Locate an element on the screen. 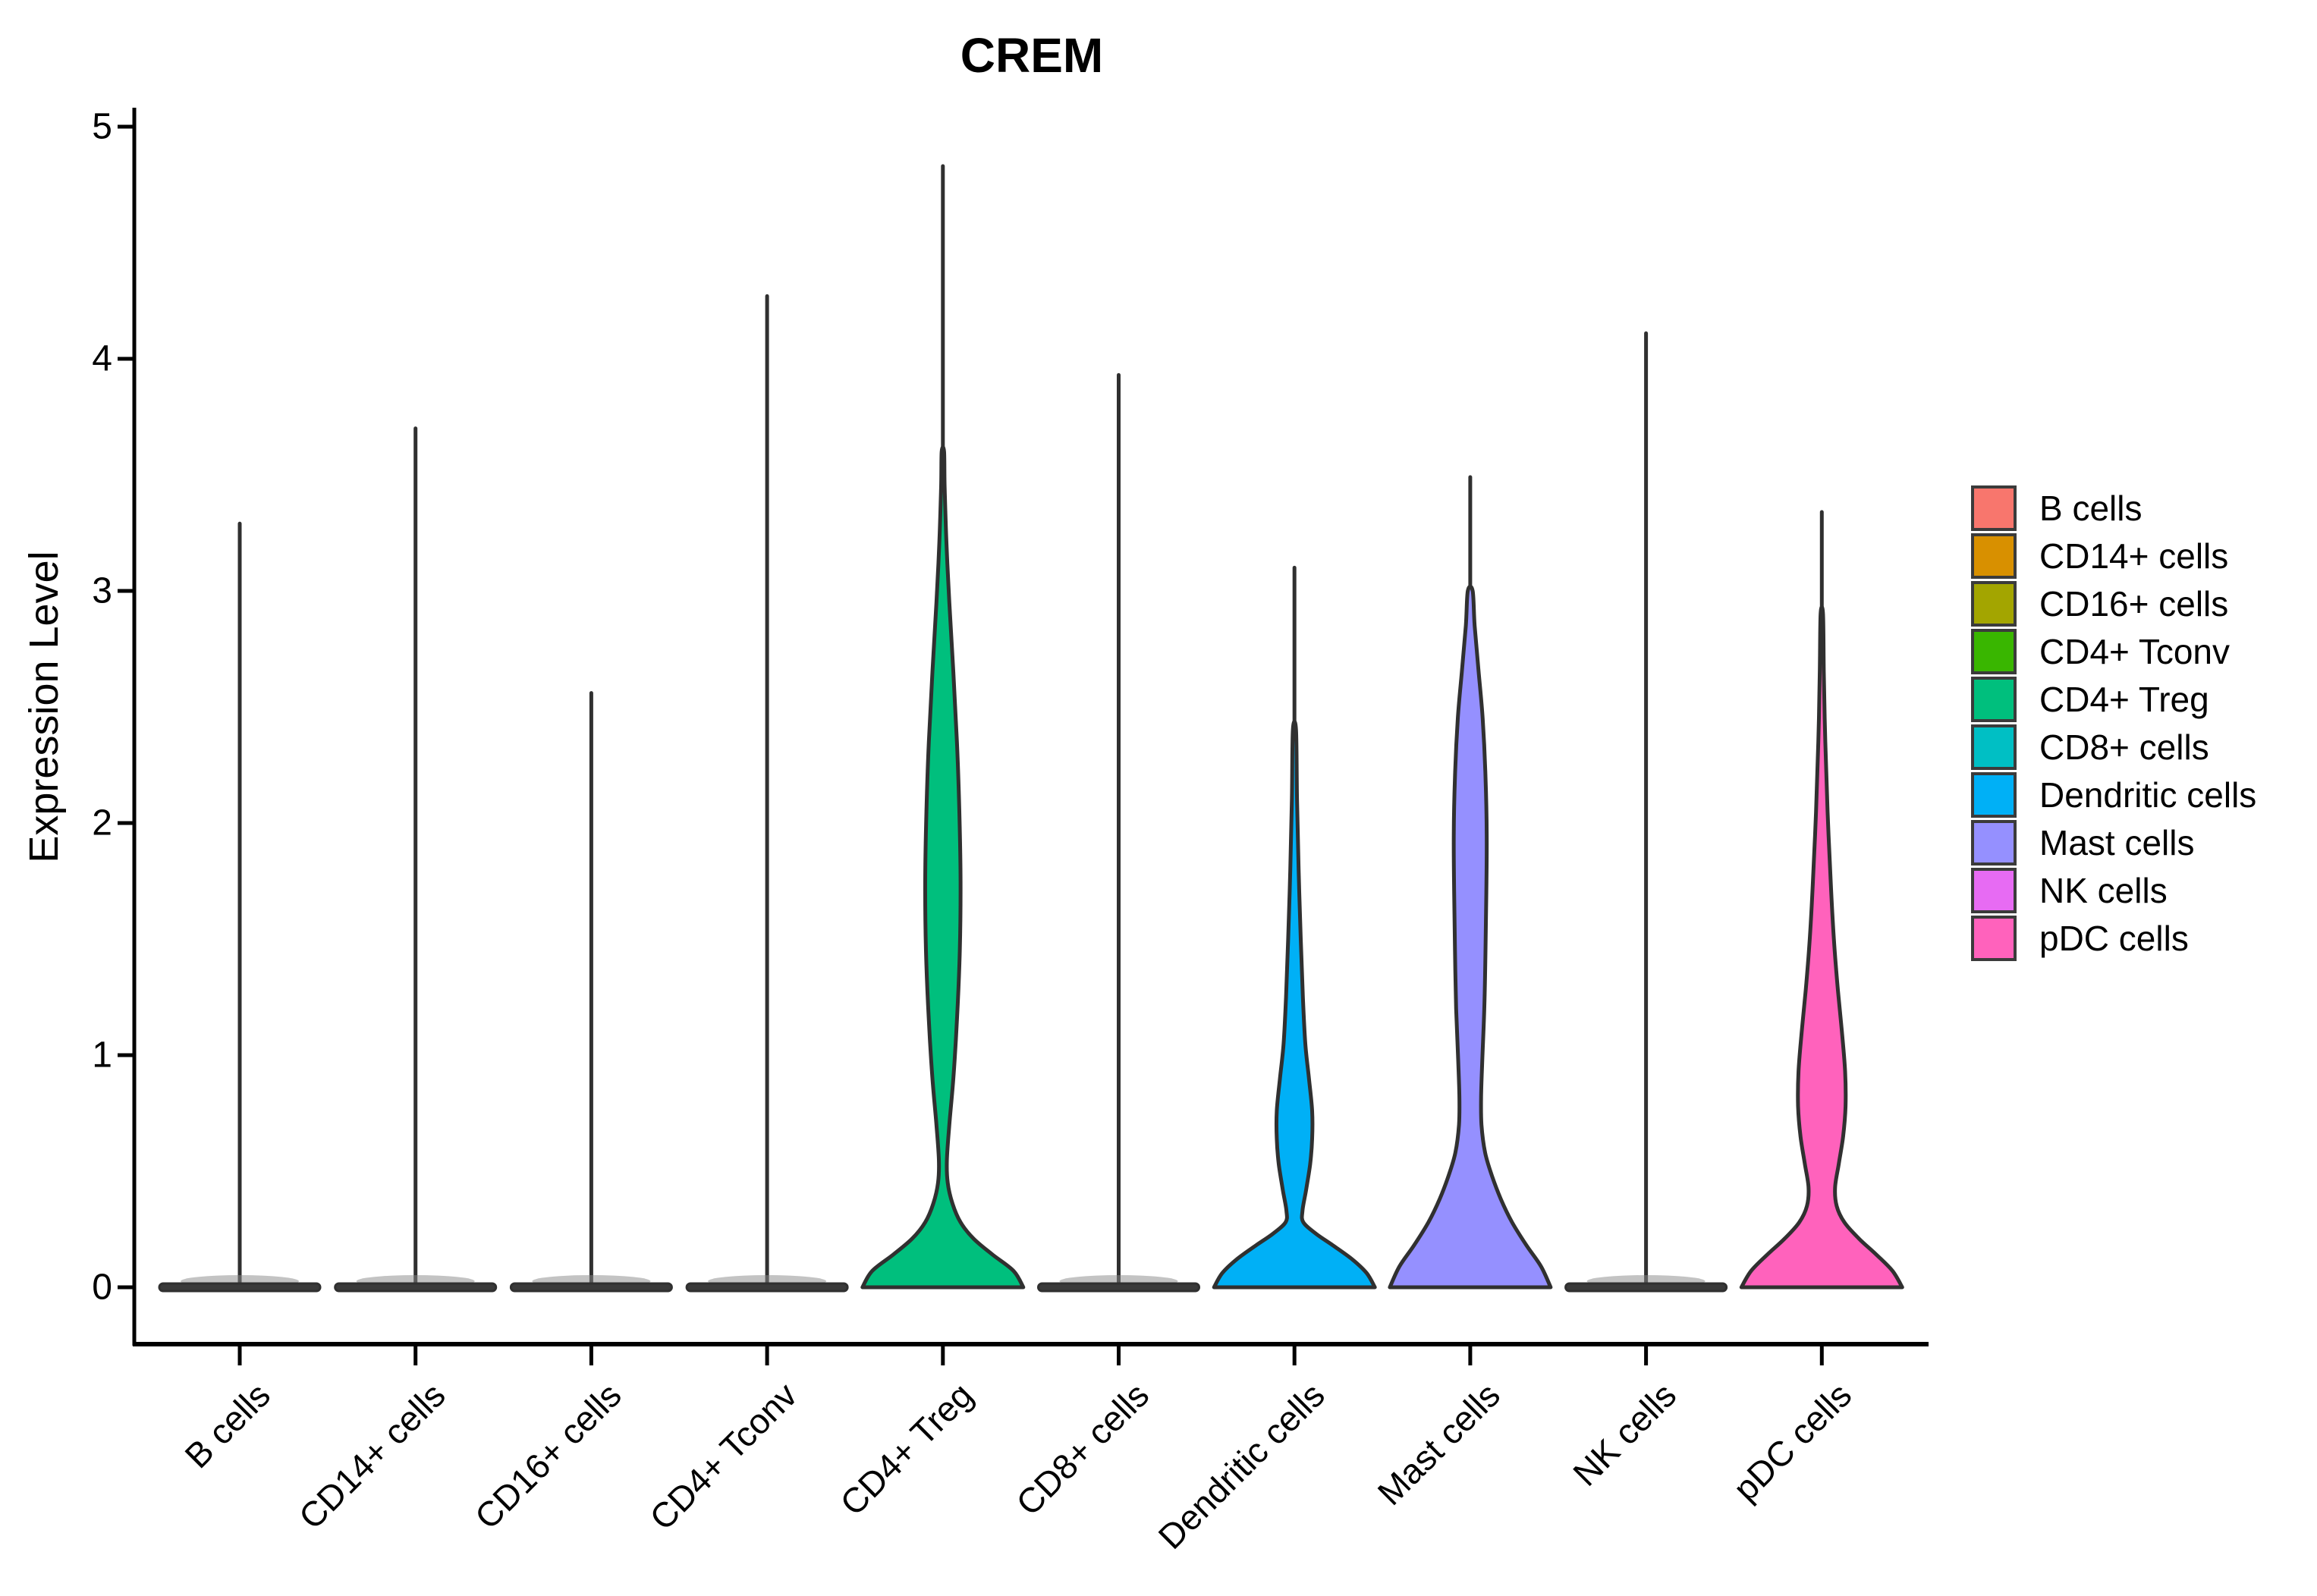 The image size is (2317, 1596). y-tick-label-4: 4 is located at coordinates (102, 358).